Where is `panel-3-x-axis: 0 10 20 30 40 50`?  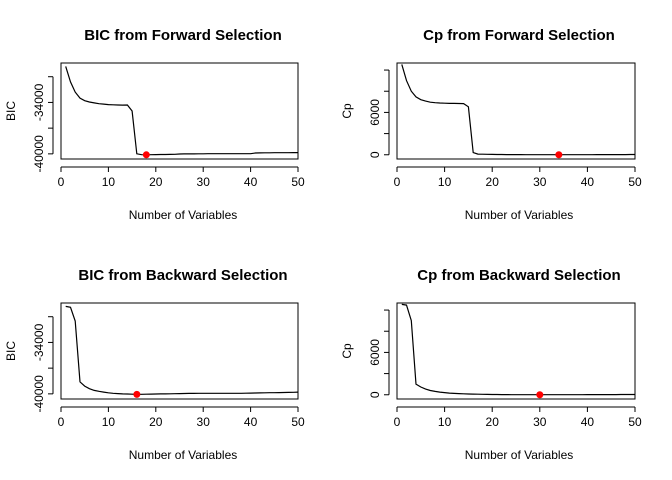 panel-3-x-axis: 0 10 20 30 40 50 is located at coordinates (181, 417).